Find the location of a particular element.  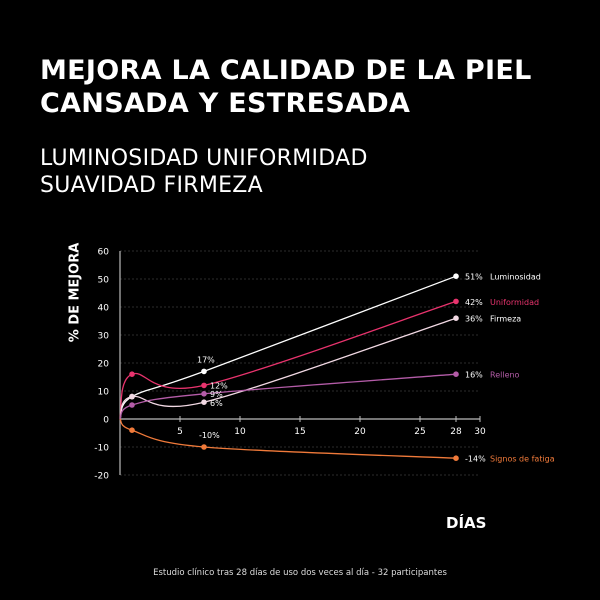

series-name-uniformidad: Uniformidad is located at coordinates (514, 302).